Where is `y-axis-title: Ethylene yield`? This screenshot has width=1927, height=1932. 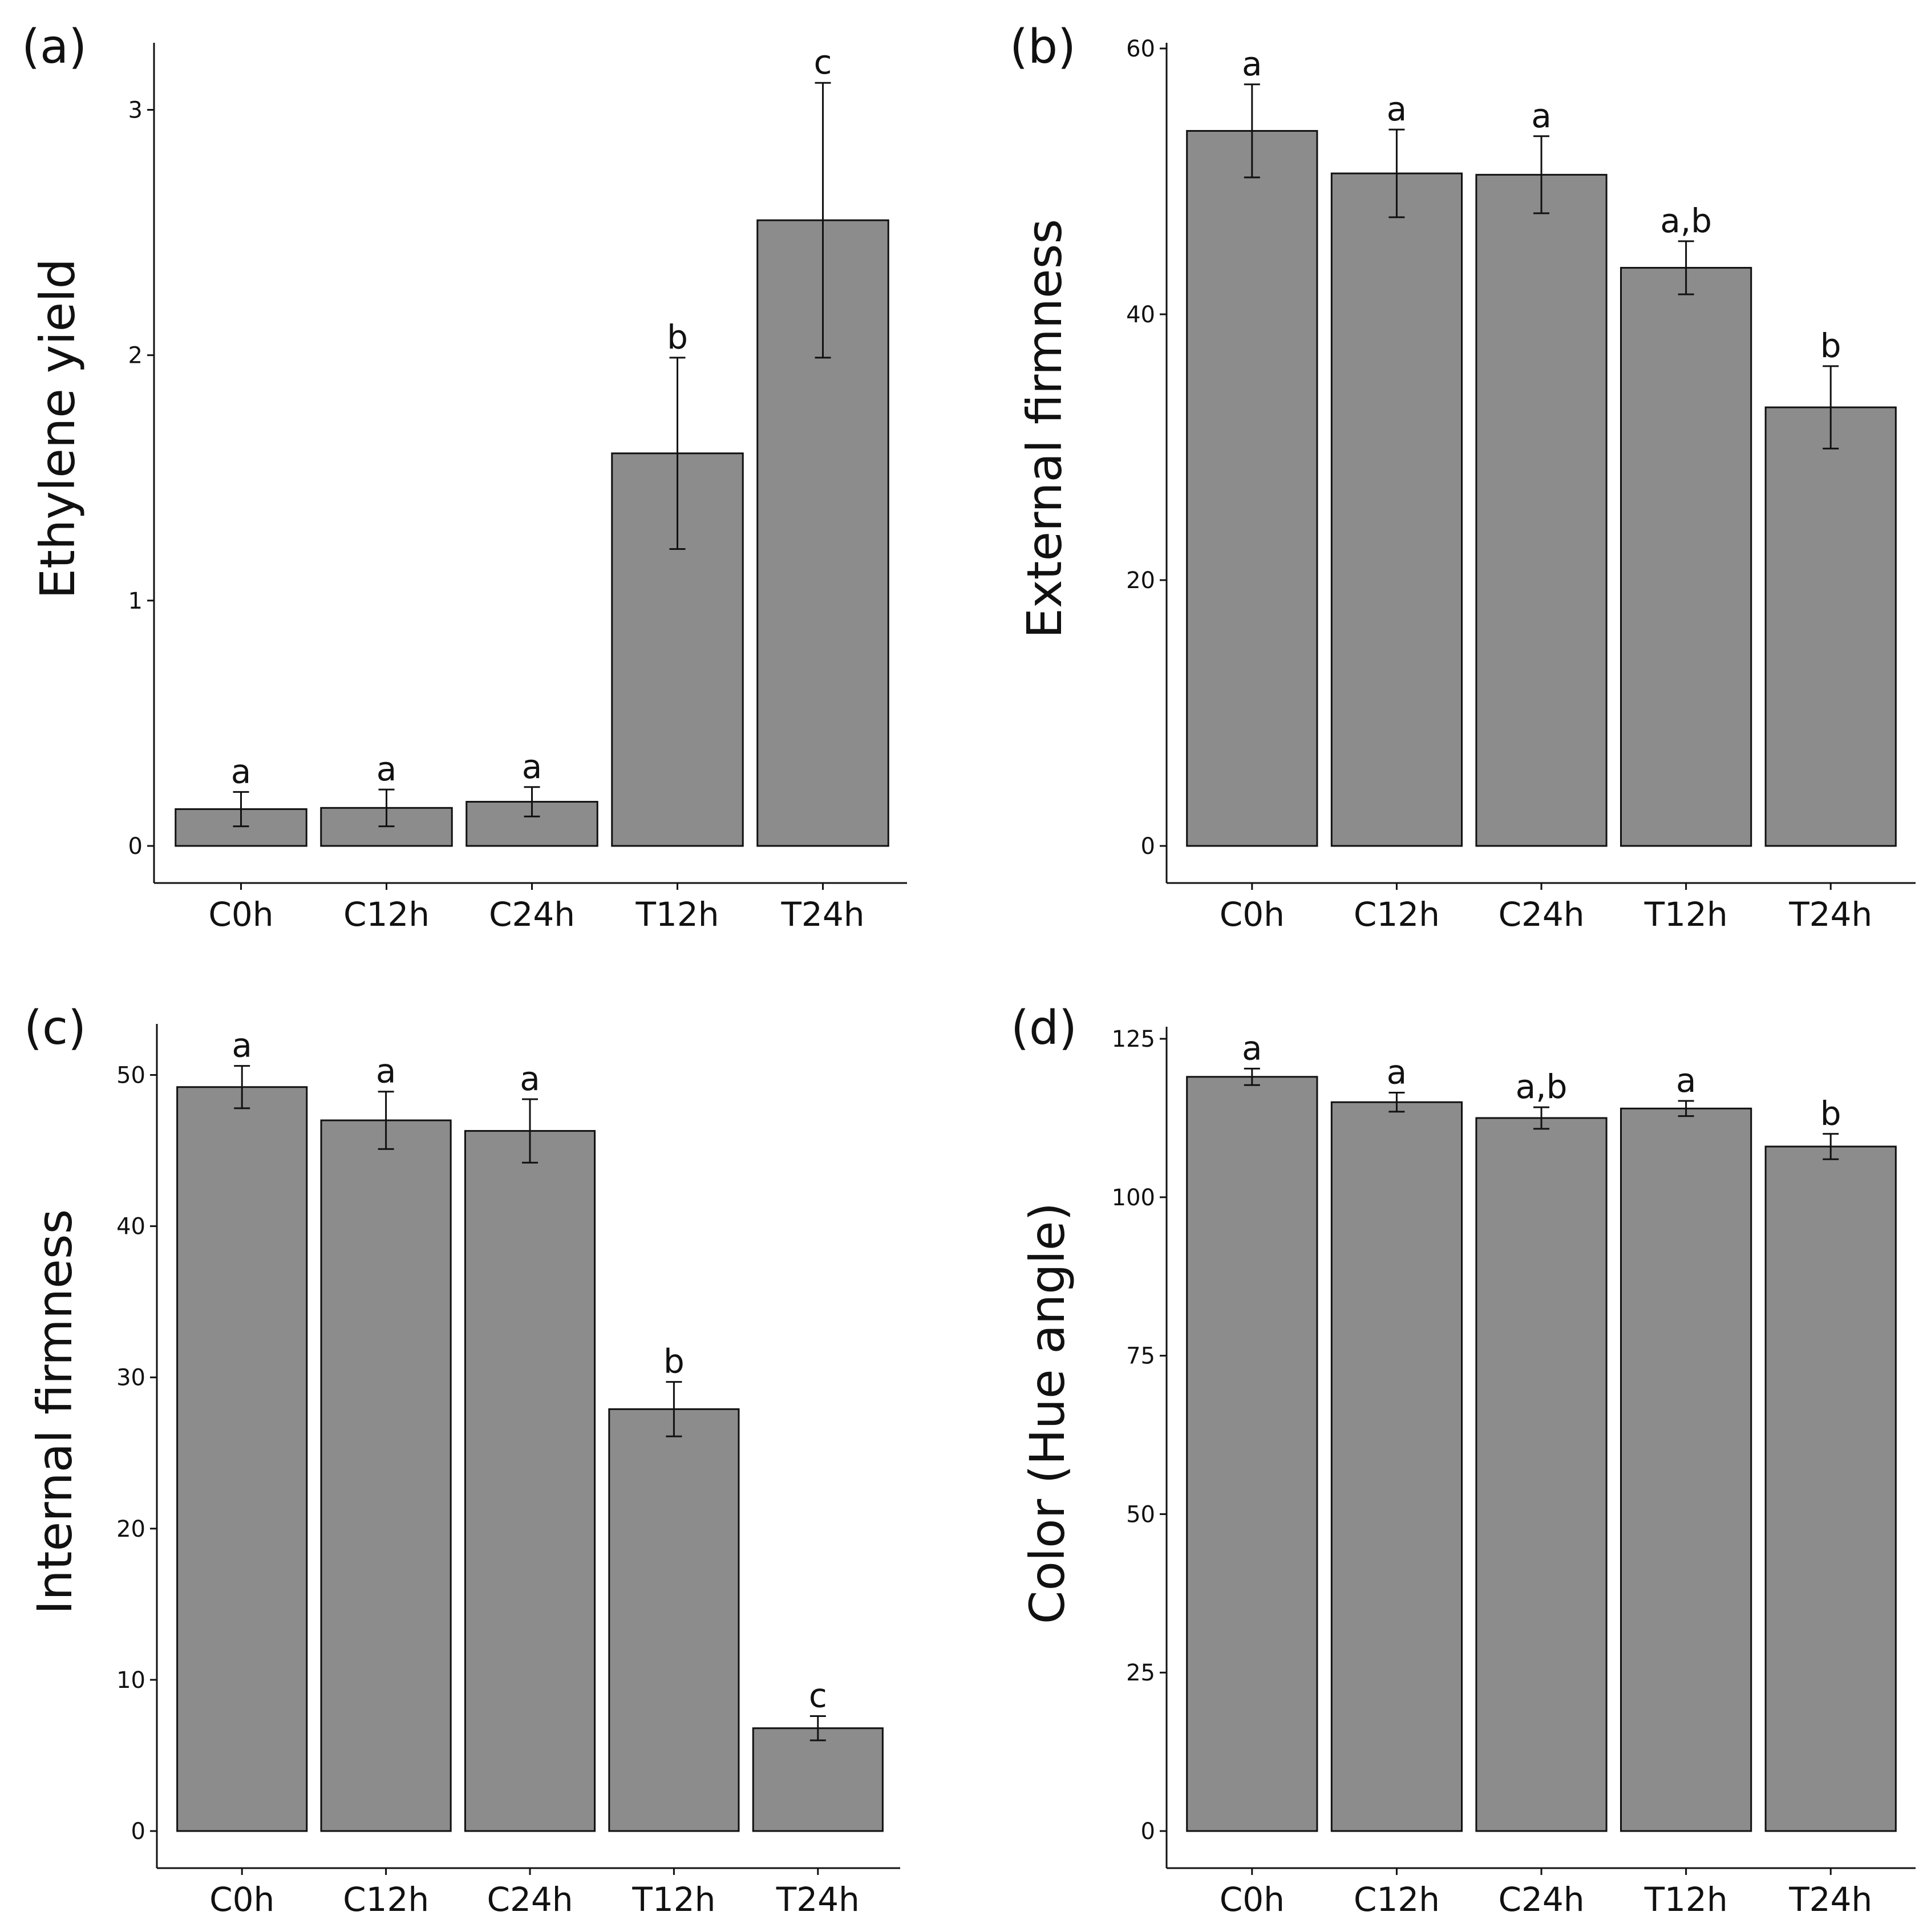 y-axis-title: Ethylene yield is located at coordinates (58, 428).